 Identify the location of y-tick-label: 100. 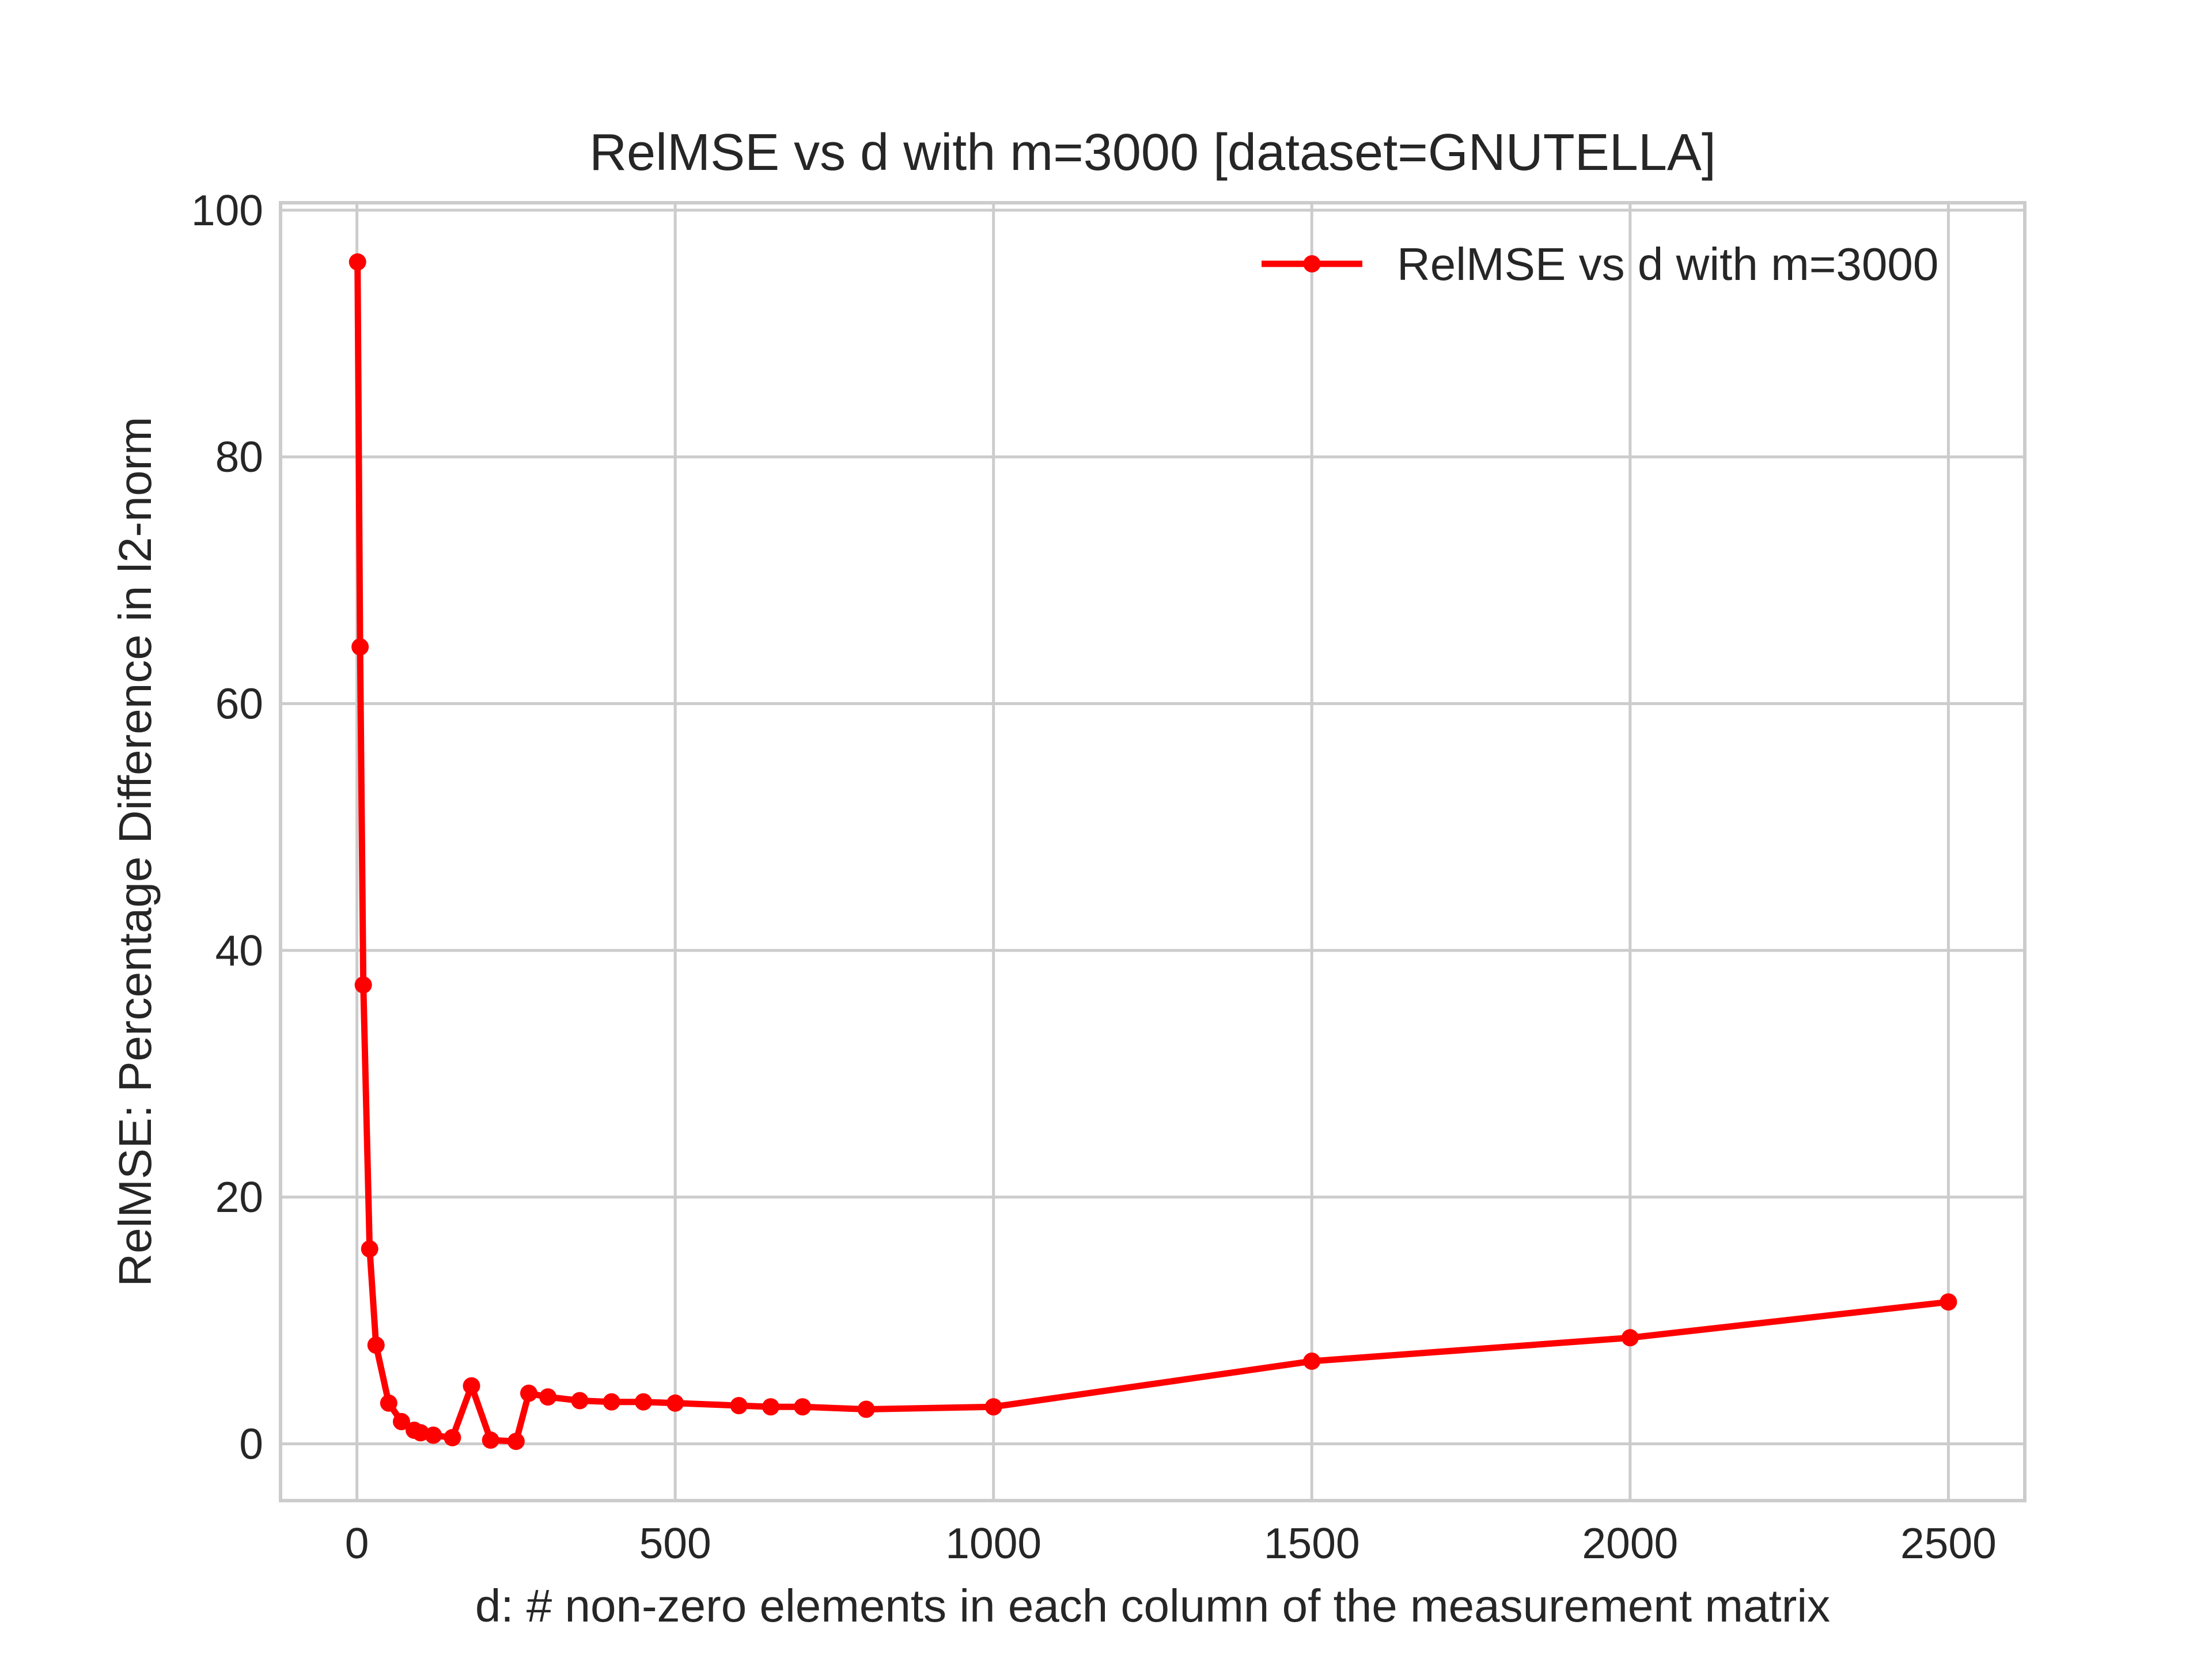
(227, 210).